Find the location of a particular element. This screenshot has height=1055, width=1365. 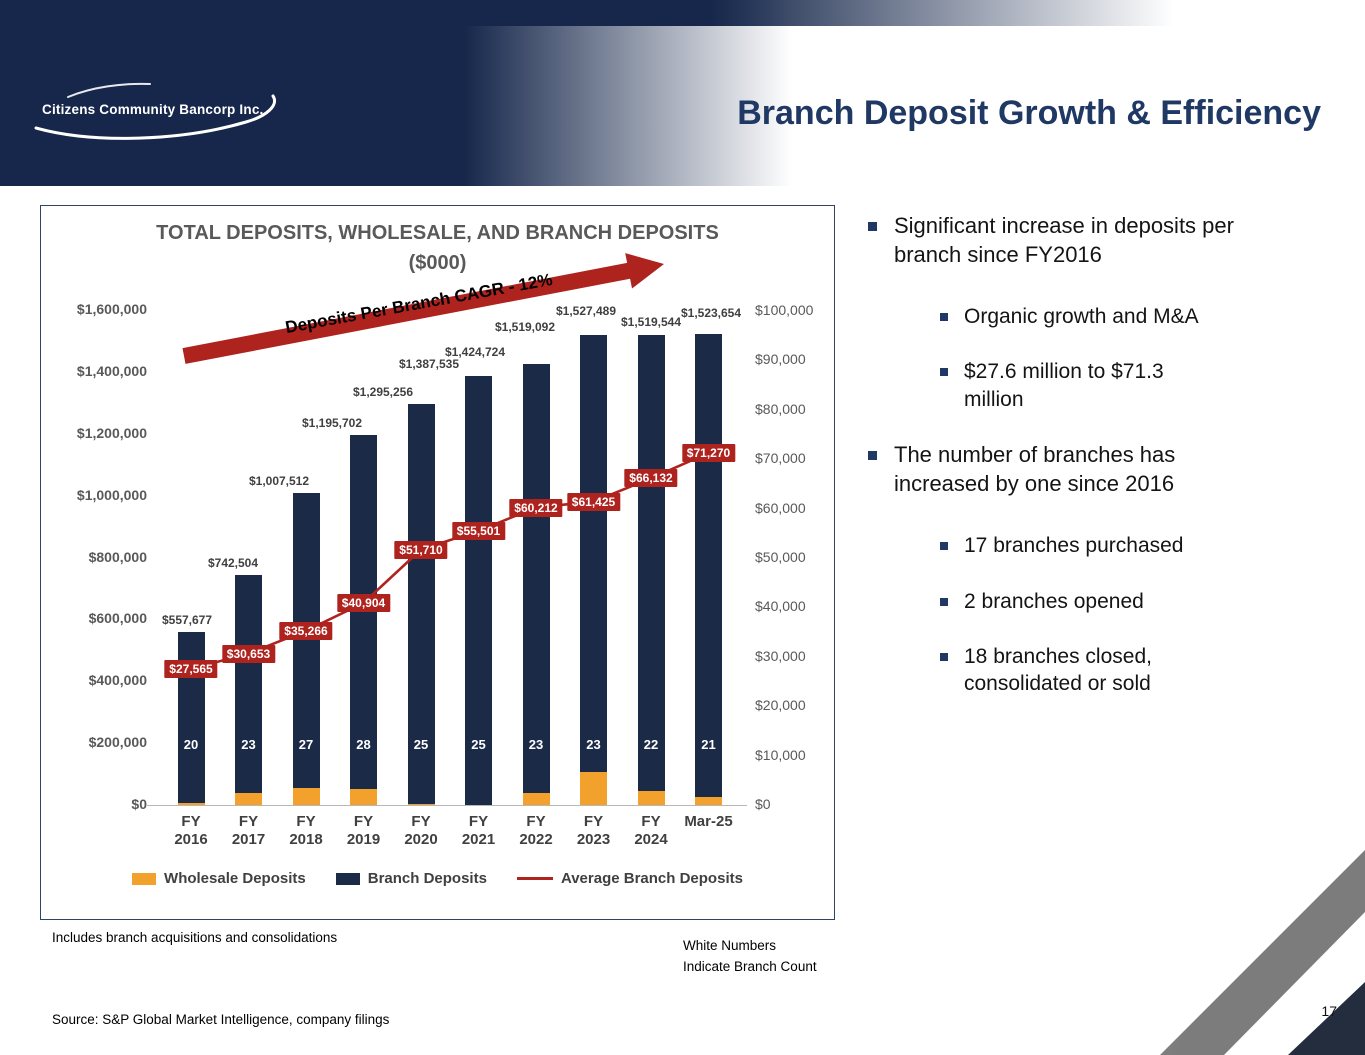

y-axis-right-tick-label: $0 is located at coordinates (763, 804).